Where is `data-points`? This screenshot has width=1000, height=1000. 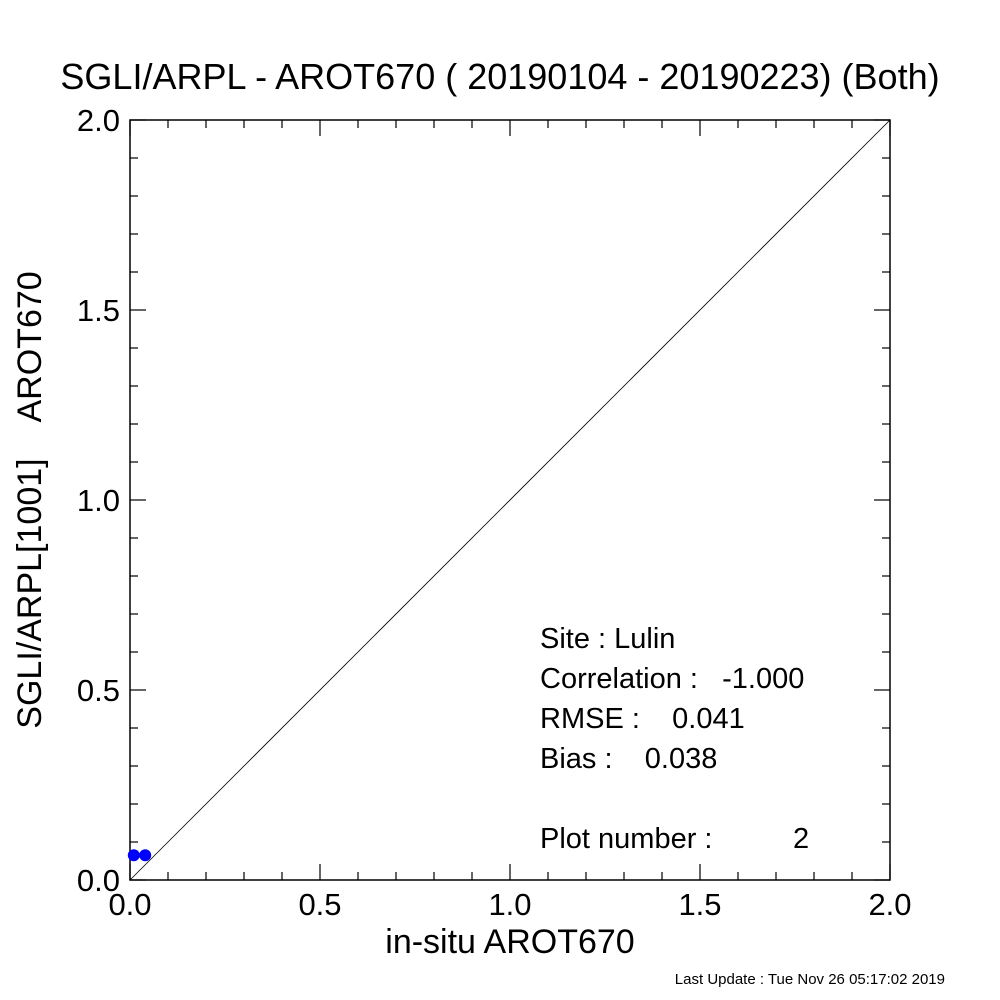
data-points is located at coordinates (139, 855).